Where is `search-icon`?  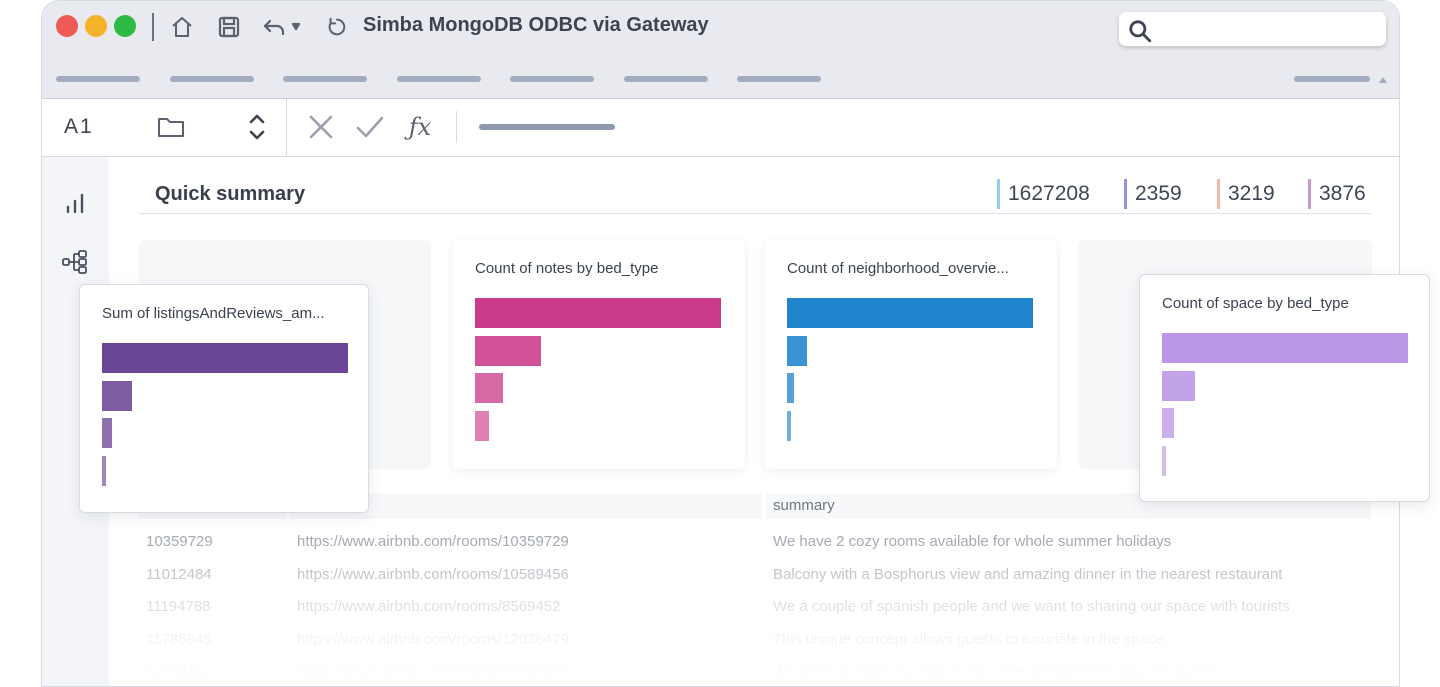 search-icon is located at coordinates (1140, 31).